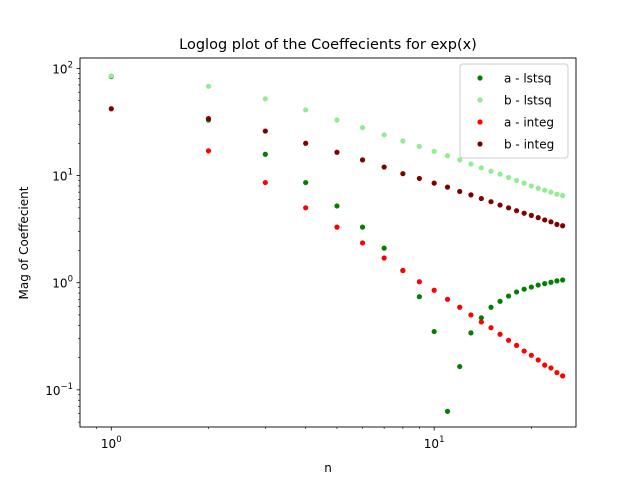  I want to click on legend-label: b - lstsq, so click(528, 101).